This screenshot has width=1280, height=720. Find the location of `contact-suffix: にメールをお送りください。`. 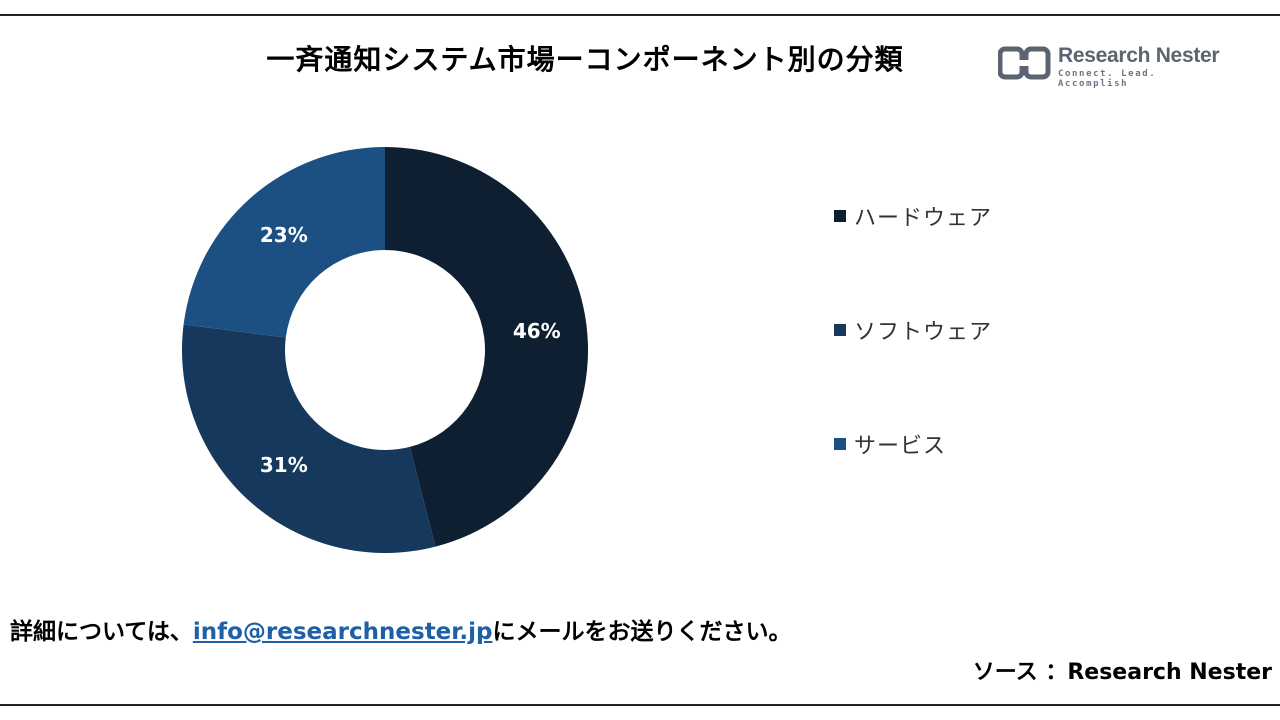

contact-suffix: にメールをお送りください。 is located at coordinates (642, 632).